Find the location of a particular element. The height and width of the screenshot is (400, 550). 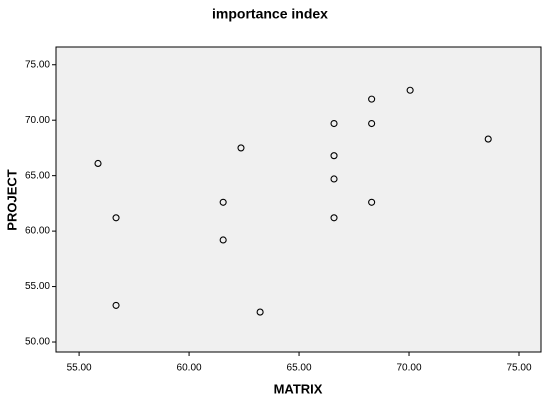

x-tick-label: 70.00 is located at coordinates (409, 368).